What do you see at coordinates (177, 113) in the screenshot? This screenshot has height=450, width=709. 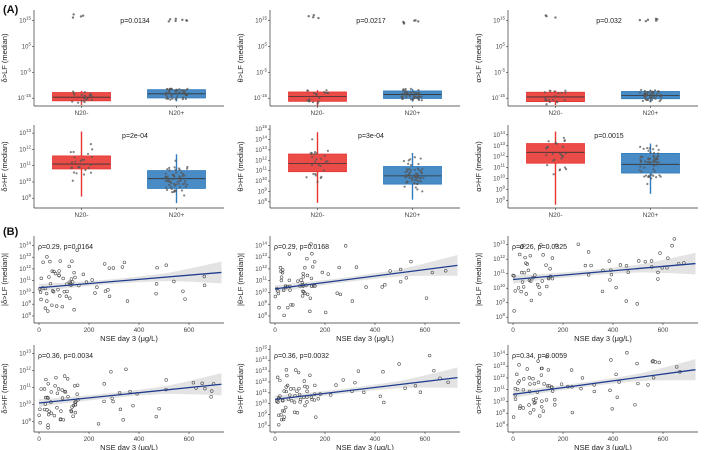 I see `x-tick-label: N20+` at bounding box center [177, 113].